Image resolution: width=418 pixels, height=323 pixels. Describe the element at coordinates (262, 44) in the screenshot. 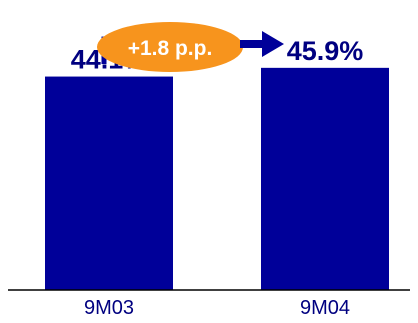

I see `arrow-right-icon` at that location.